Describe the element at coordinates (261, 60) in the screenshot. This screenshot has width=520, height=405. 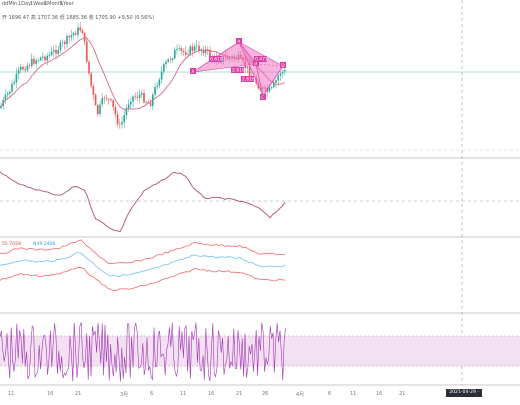
I see `ratio-3: 0.471` at that location.